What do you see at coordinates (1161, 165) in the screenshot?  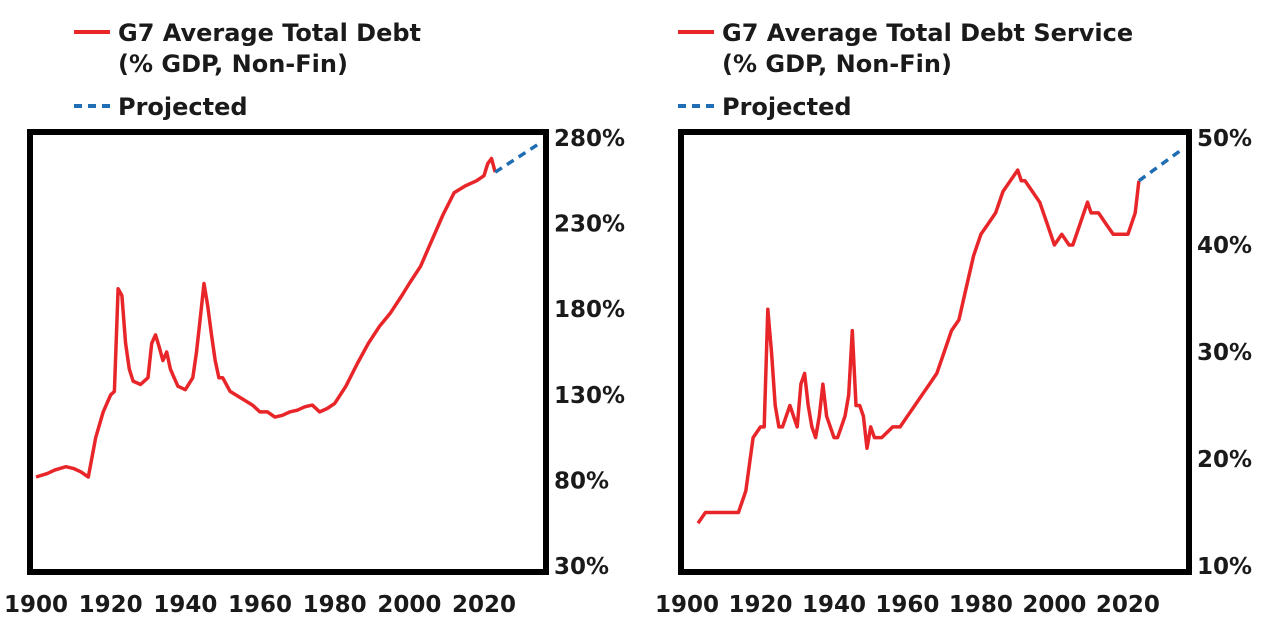 I see `debt-service-series-projected-line` at bounding box center [1161, 165].